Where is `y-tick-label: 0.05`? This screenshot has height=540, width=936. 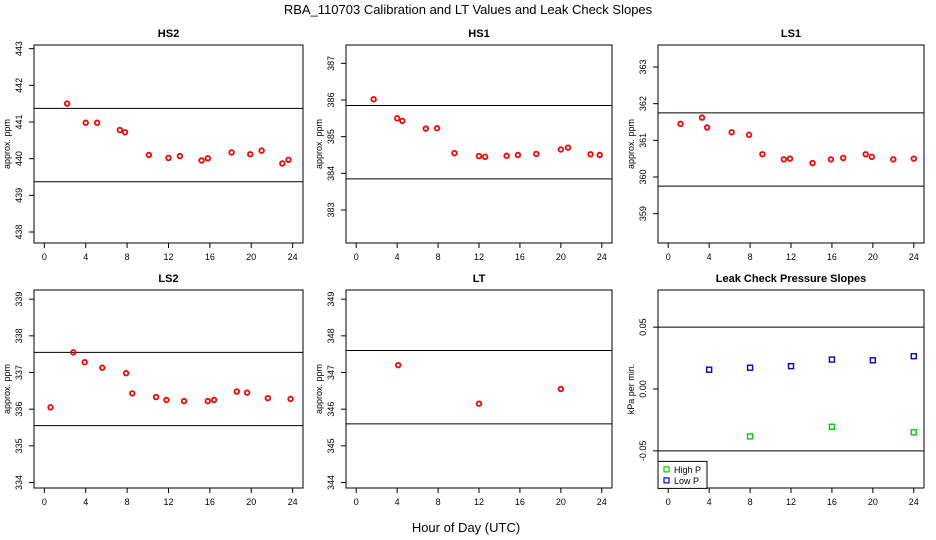 y-tick-label: 0.05 is located at coordinates (643, 327).